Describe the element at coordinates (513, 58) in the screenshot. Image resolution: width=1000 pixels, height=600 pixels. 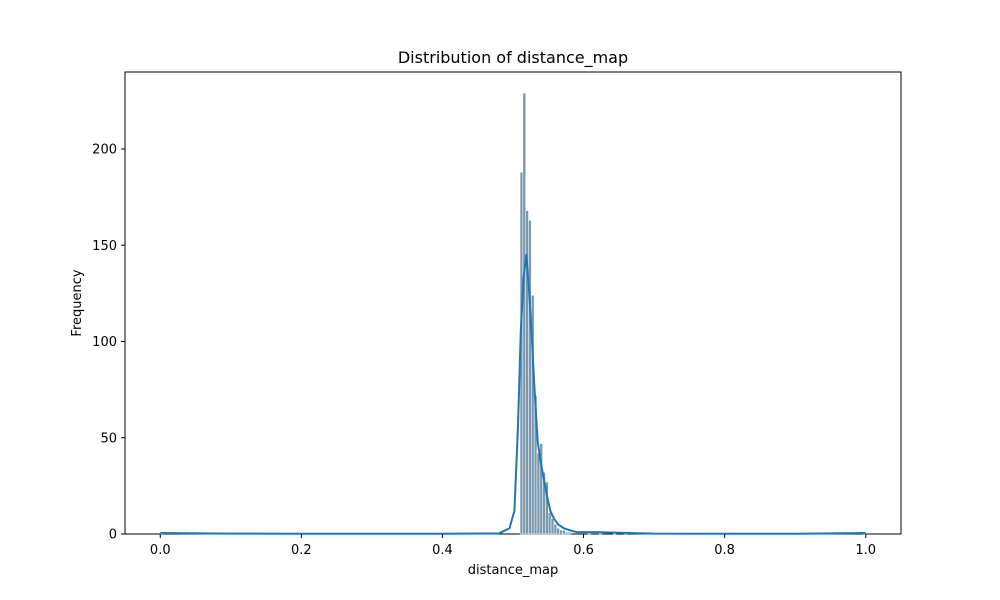
I see `chart-title: Distribution of distance_map` at that location.